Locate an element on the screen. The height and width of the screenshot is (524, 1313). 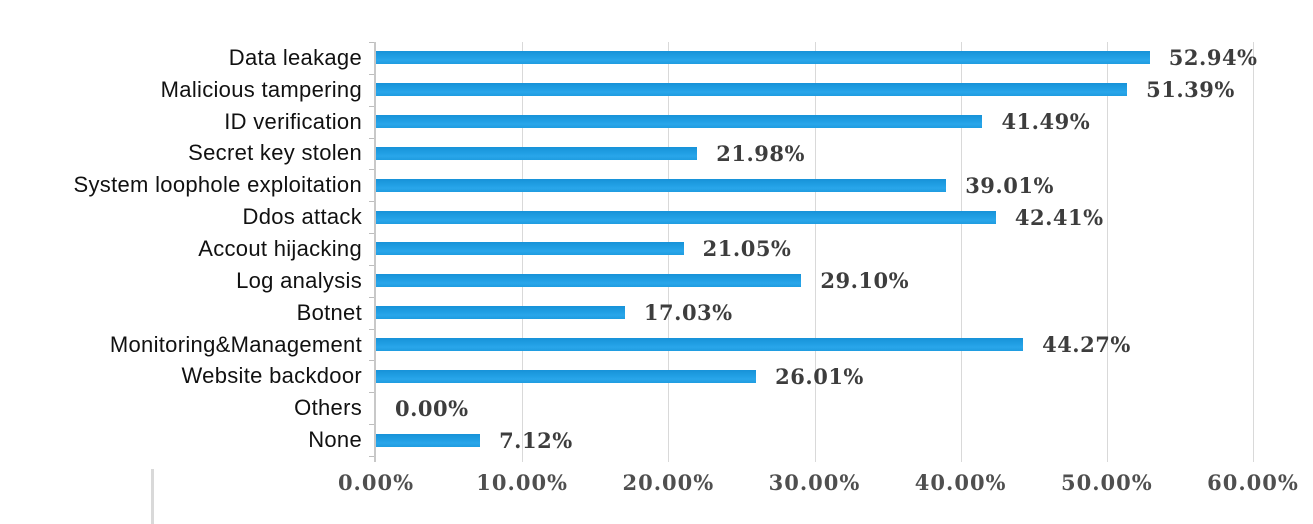
bar-row: 21.05% is located at coordinates (814, 249).